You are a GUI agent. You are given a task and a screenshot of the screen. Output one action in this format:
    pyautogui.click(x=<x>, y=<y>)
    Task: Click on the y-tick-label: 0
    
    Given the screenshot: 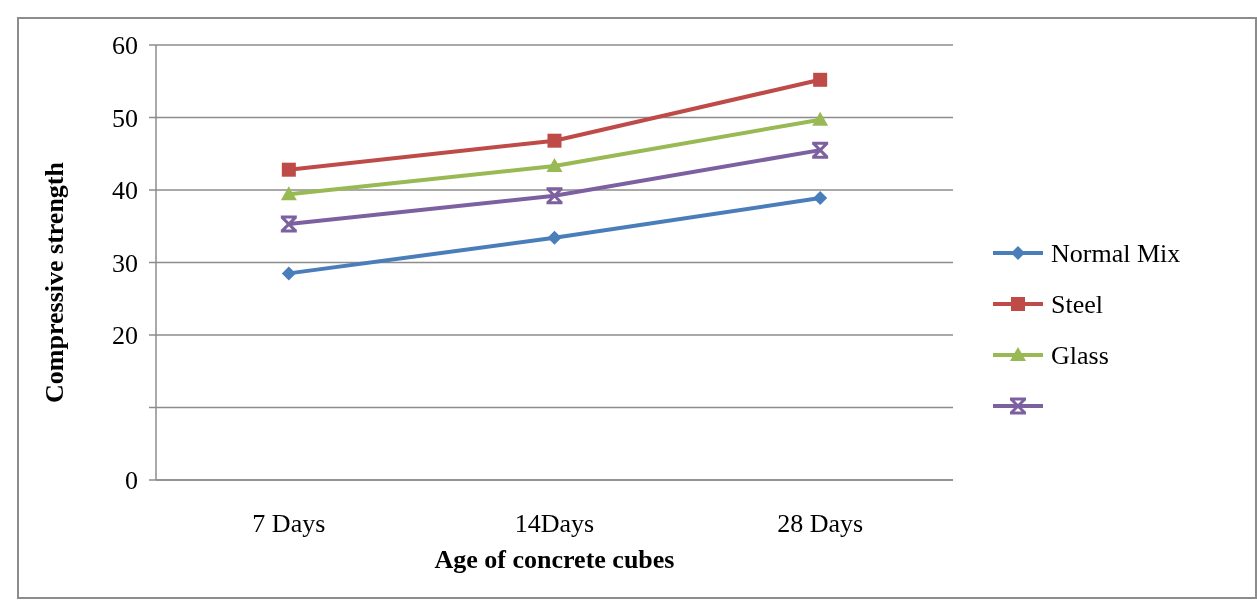 What is the action you would take?
    pyautogui.click(x=131, y=481)
    